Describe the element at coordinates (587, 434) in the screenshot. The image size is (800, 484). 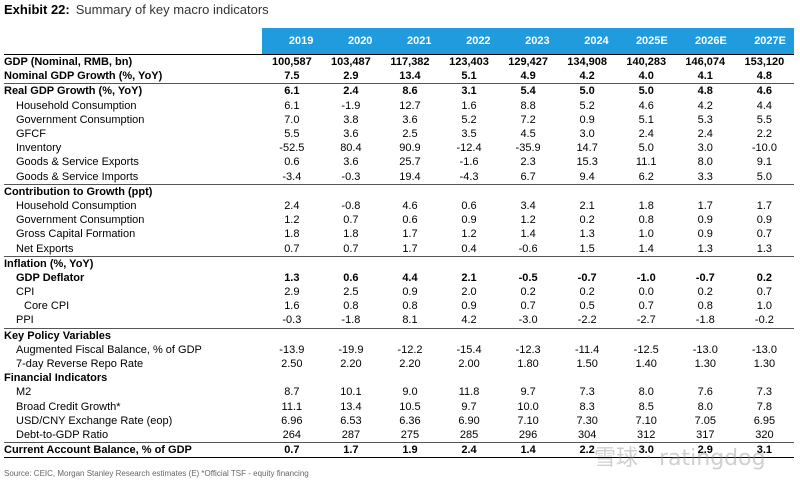
I see `value-cell: 304` at that location.